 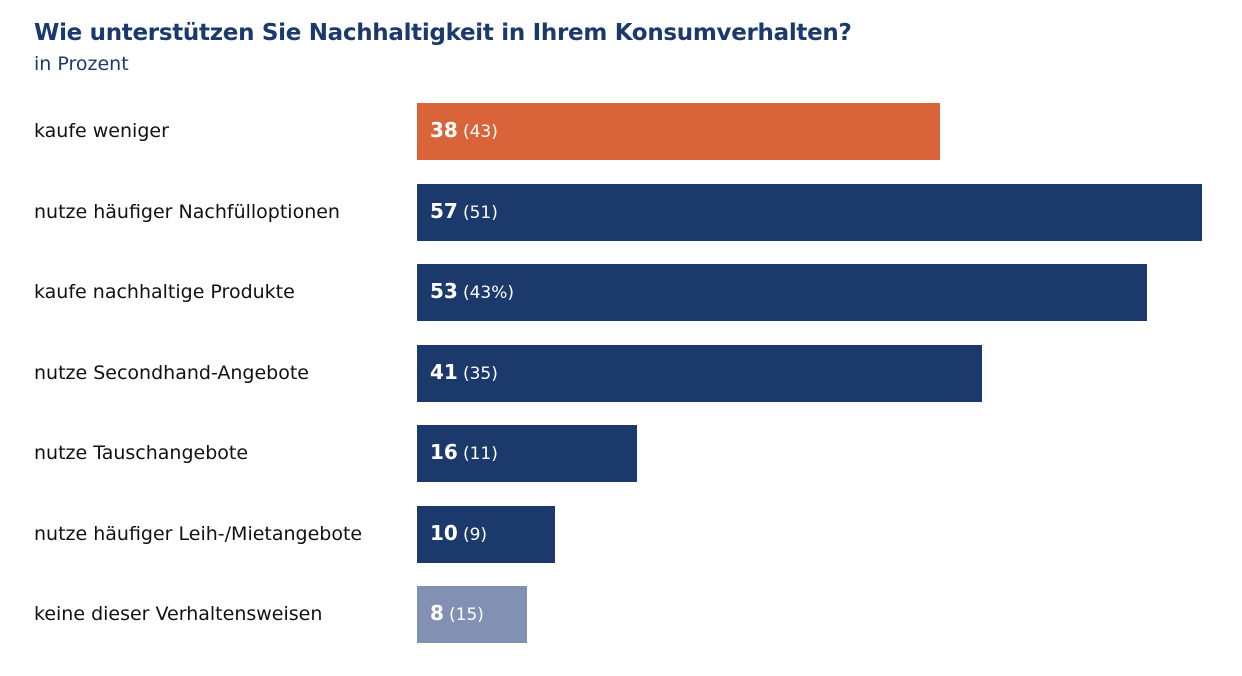 What do you see at coordinates (480, 373) in the screenshot?
I see `previous-value-label: (35)` at bounding box center [480, 373].